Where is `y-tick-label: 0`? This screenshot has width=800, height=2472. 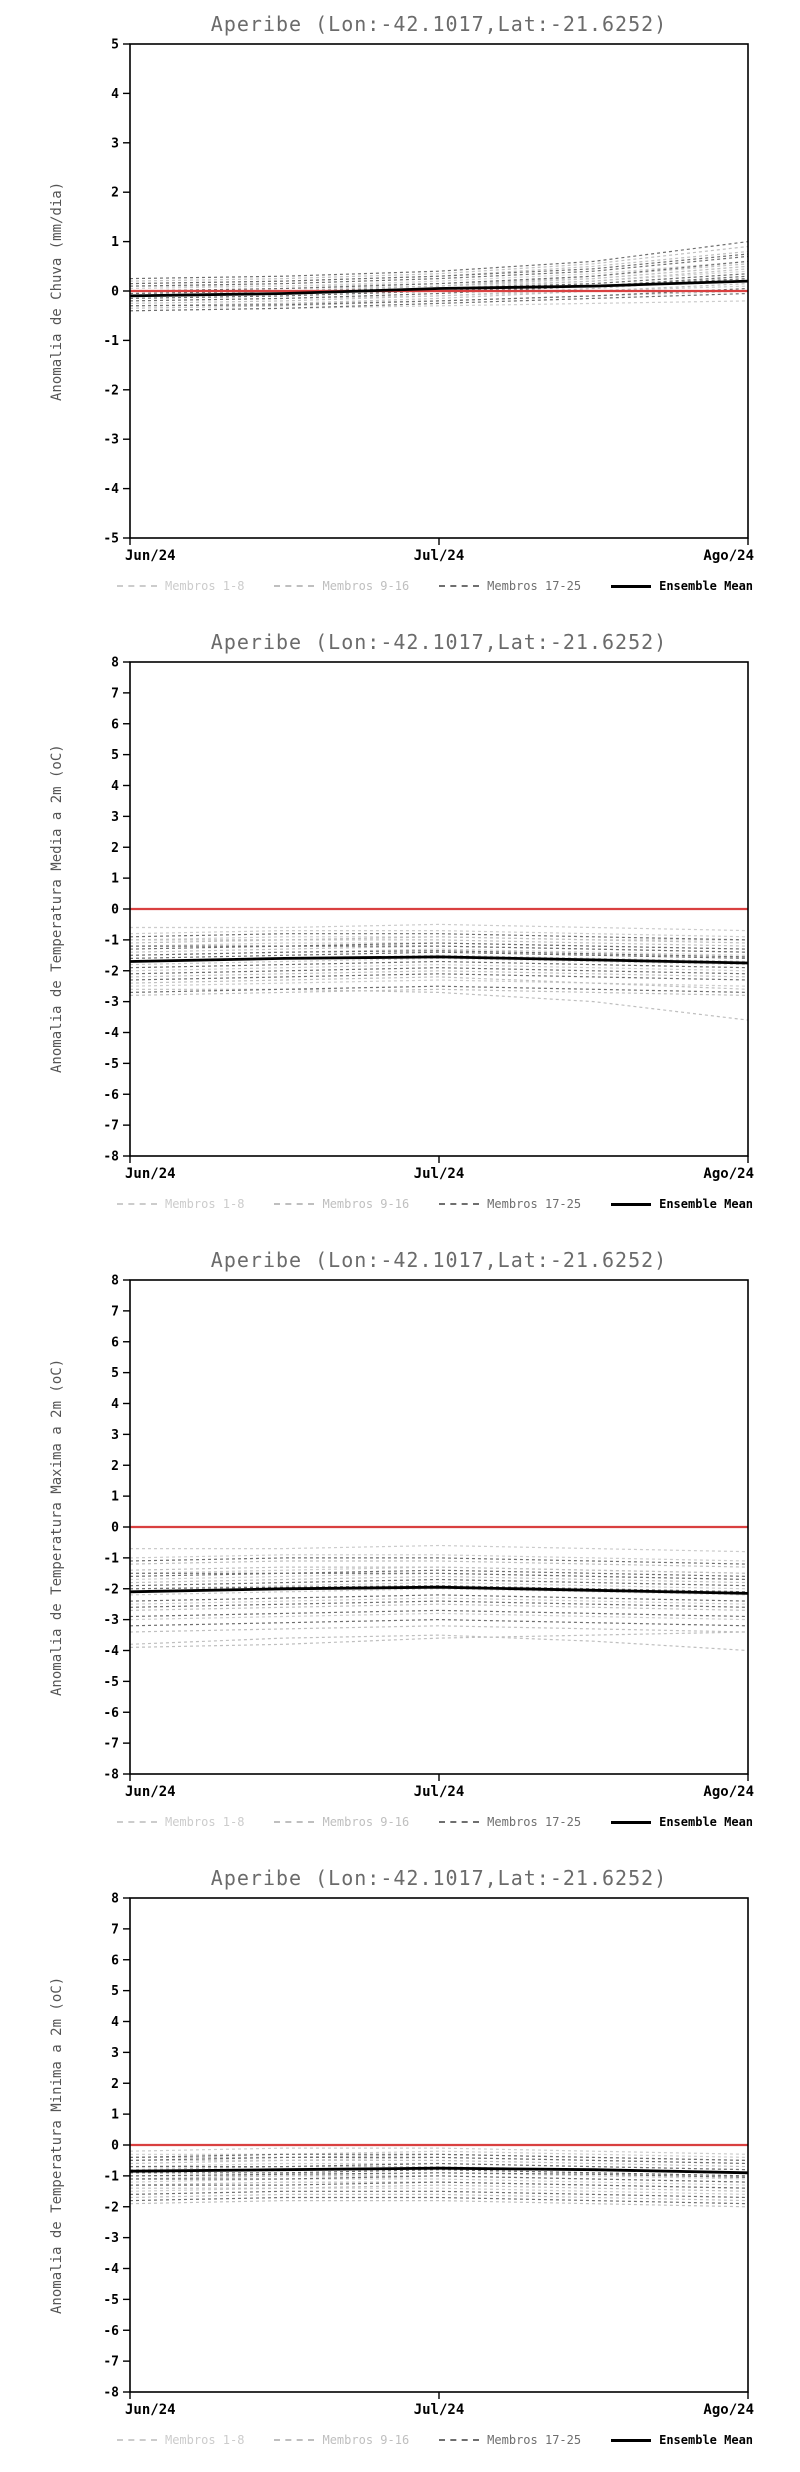 y-tick-label: 0 is located at coordinates (115, 1528).